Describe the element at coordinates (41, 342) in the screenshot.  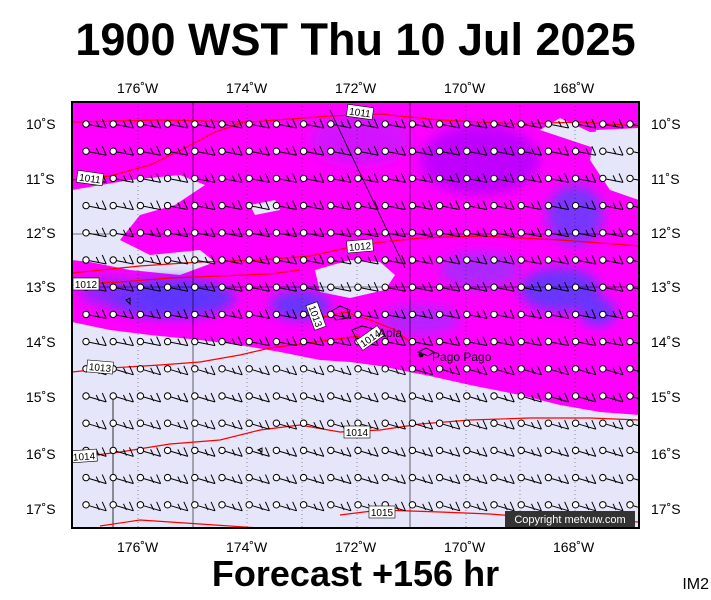
I see `lat-label-left: 14˚S` at that location.